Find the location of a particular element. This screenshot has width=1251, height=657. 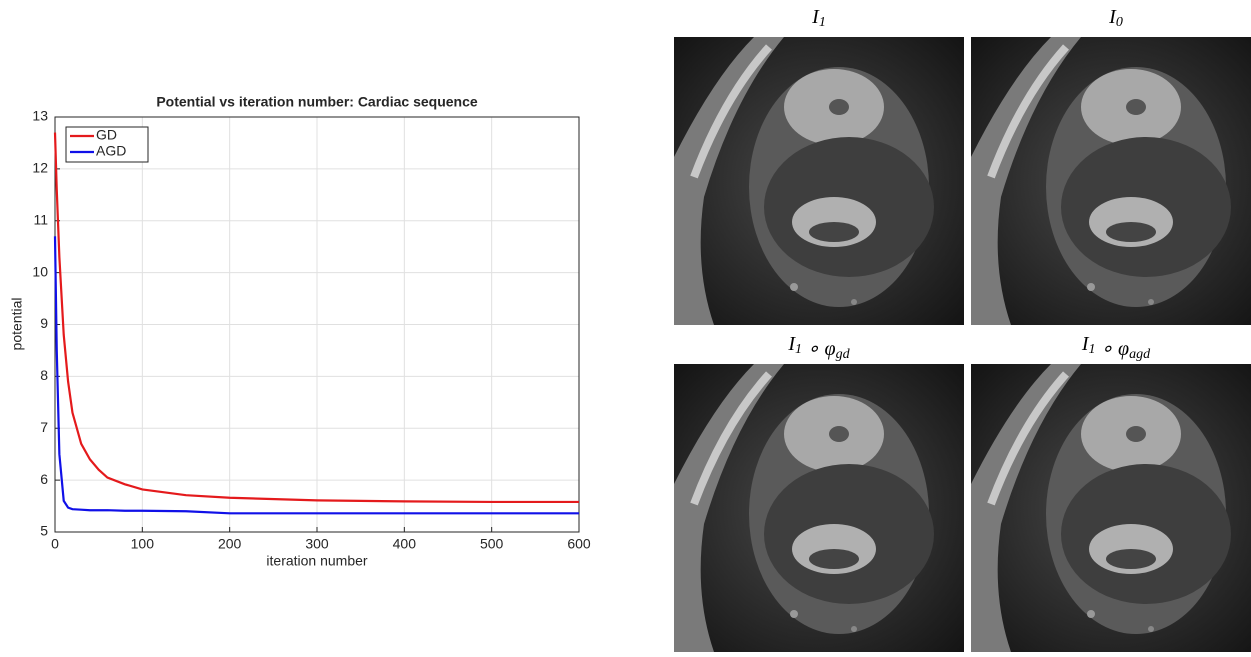

y-tick-label: 9 is located at coordinates (44, 323).